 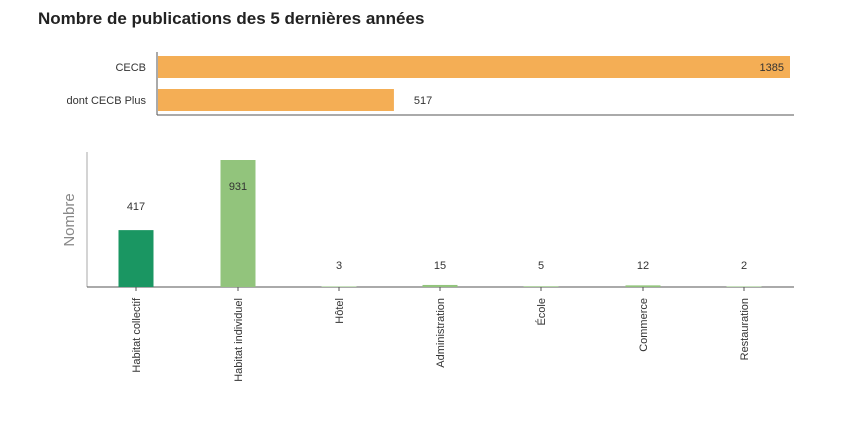 I want to click on tick-label-1: Habitat individuel, so click(x=239, y=340).